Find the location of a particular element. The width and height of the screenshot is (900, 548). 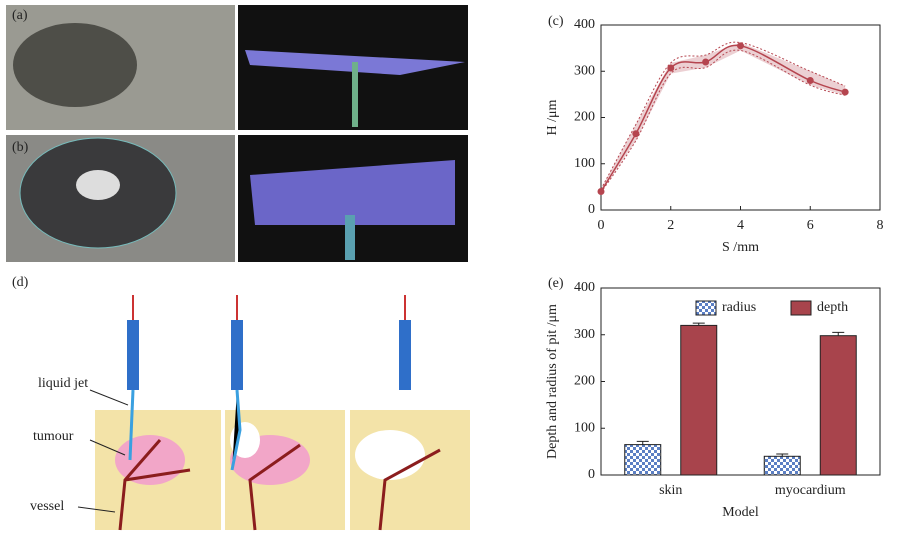

panel-label: (d) is located at coordinates (20, 282).